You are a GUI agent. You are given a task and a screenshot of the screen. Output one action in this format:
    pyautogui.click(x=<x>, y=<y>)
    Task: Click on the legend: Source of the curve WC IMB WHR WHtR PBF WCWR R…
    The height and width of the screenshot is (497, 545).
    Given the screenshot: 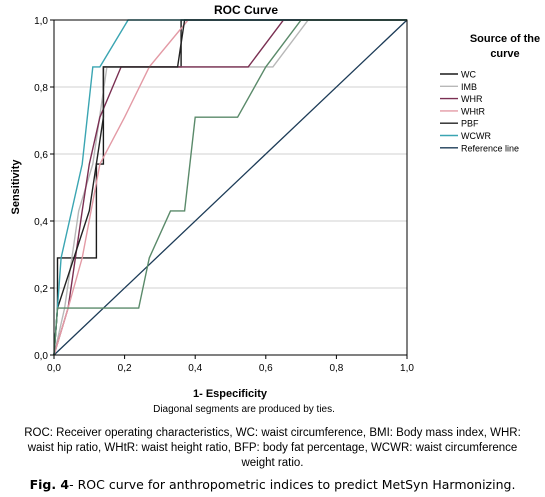 What is the action you would take?
    pyautogui.click(x=490, y=93)
    